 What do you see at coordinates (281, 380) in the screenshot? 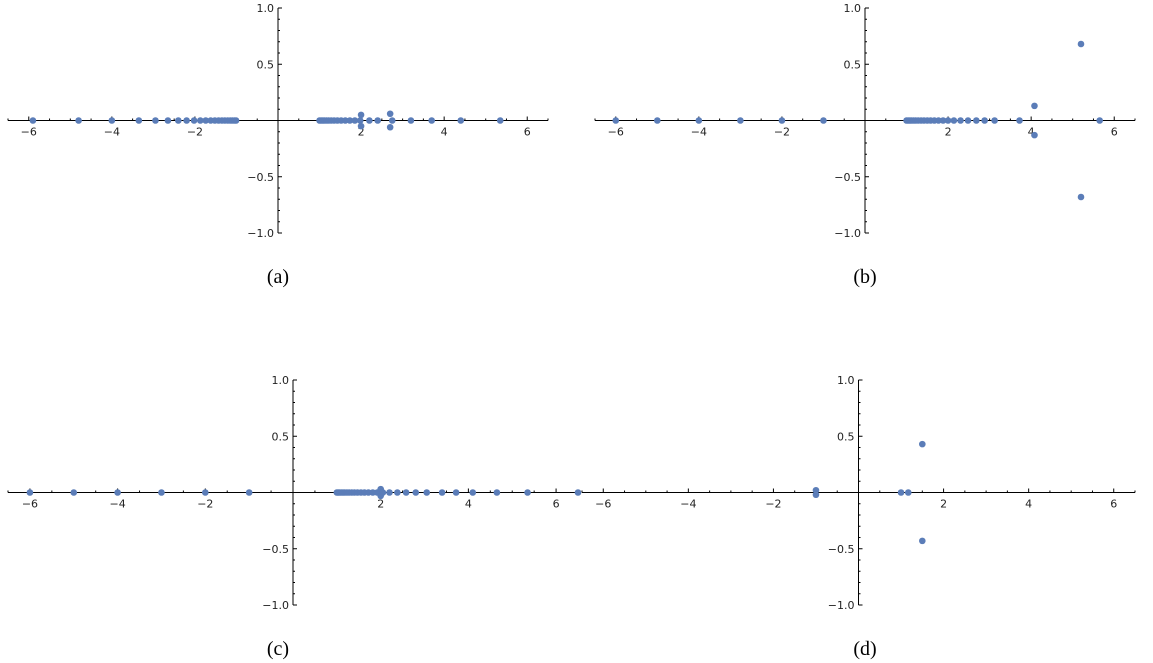
I see `y-tick-label-c: 1.0` at bounding box center [281, 380].